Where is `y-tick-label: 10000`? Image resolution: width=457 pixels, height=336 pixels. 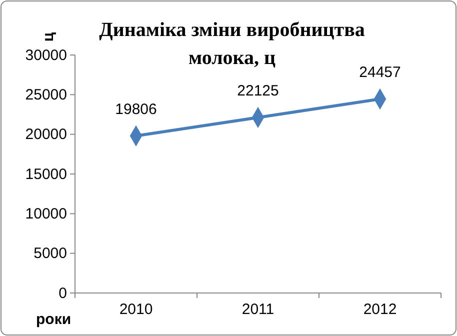 y-tick-label: 10000 is located at coordinates (46, 213).